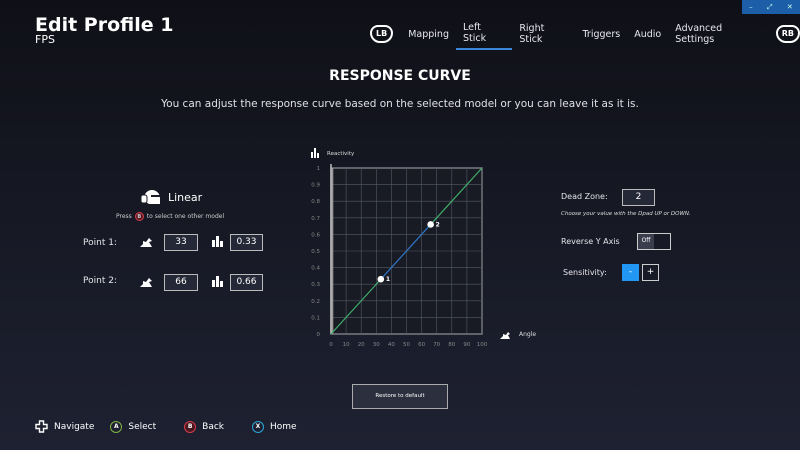 The height and width of the screenshot is (450, 800). I want to click on section-heading: RESPONSE CURVE, so click(400, 76).